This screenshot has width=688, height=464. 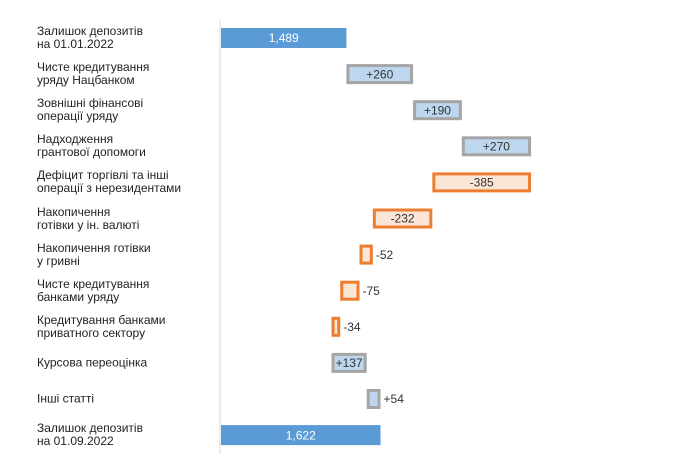 I want to click on category-label: Курсова переоцінка, so click(x=92, y=362).